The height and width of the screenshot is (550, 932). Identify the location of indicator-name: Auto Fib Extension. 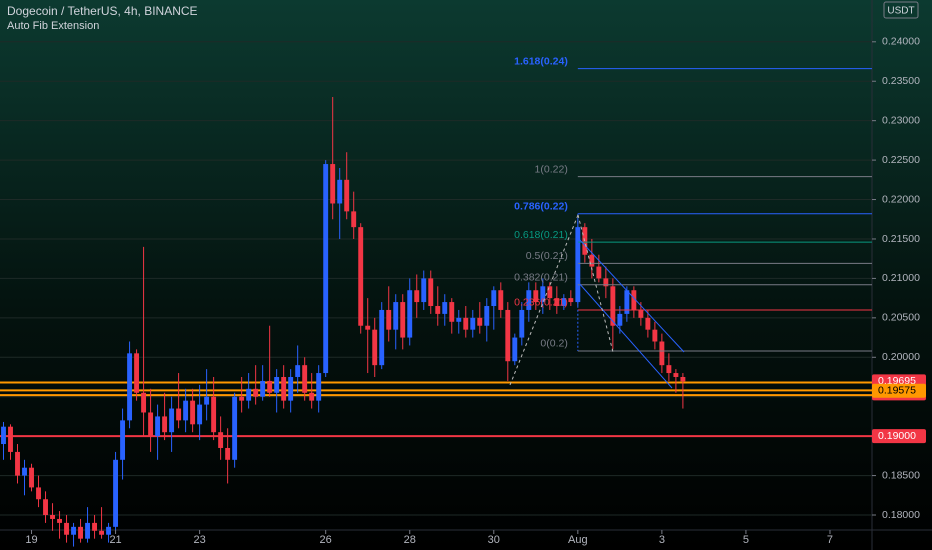
(53, 26).